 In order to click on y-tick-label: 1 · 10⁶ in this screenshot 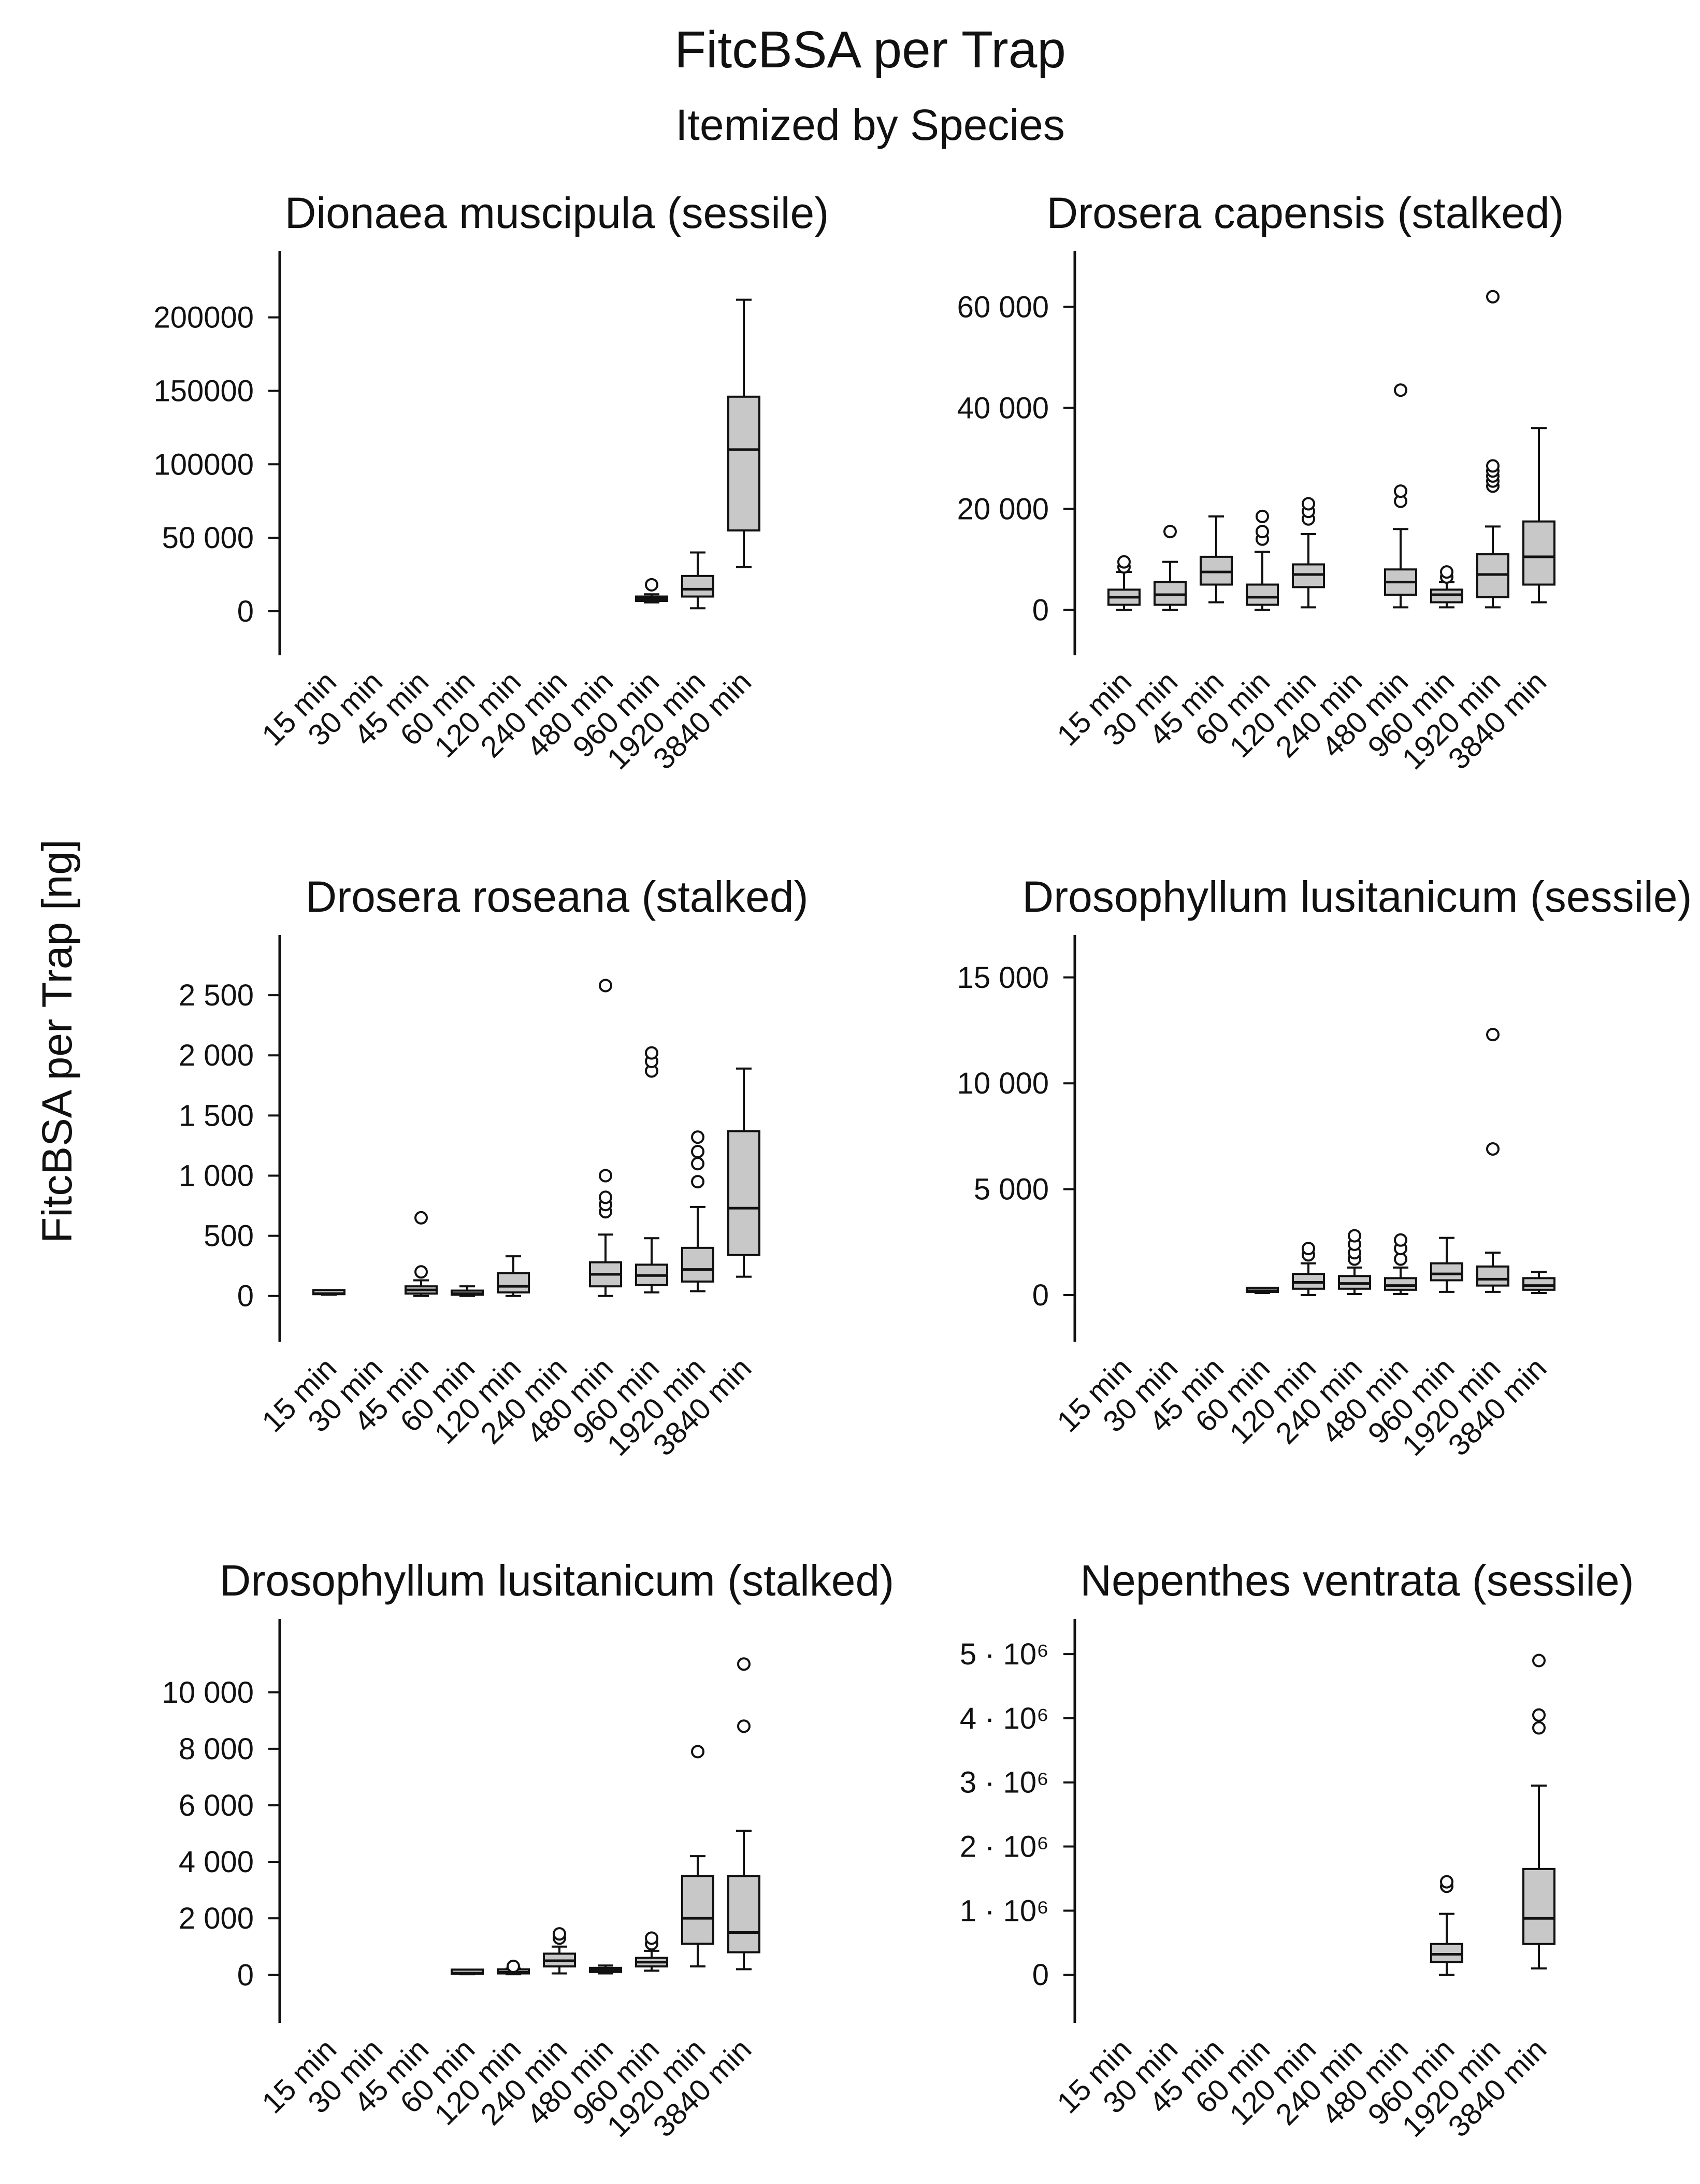, I will do `click(1004, 1911)`.